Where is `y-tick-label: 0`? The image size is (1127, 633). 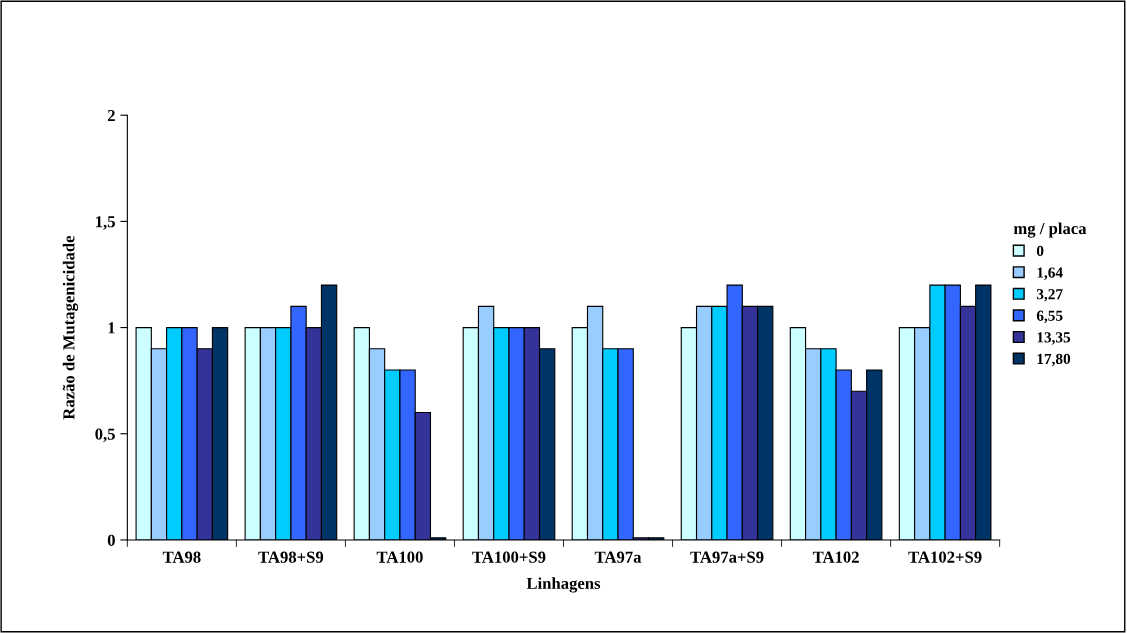 y-tick-label: 0 is located at coordinates (111, 540).